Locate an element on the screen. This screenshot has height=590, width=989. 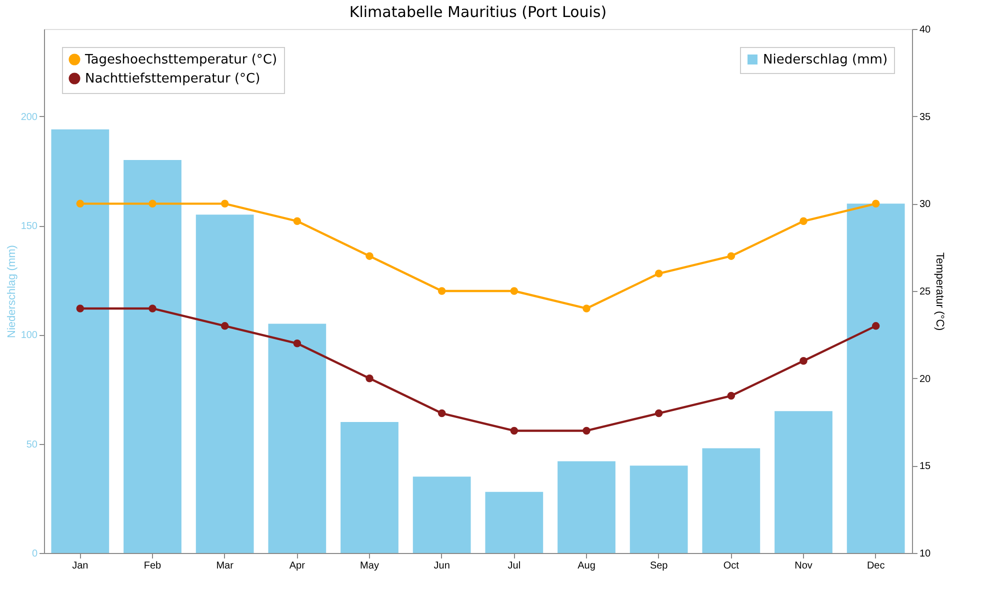
y2-tick-label: 10 is located at coordinates (926, 554).